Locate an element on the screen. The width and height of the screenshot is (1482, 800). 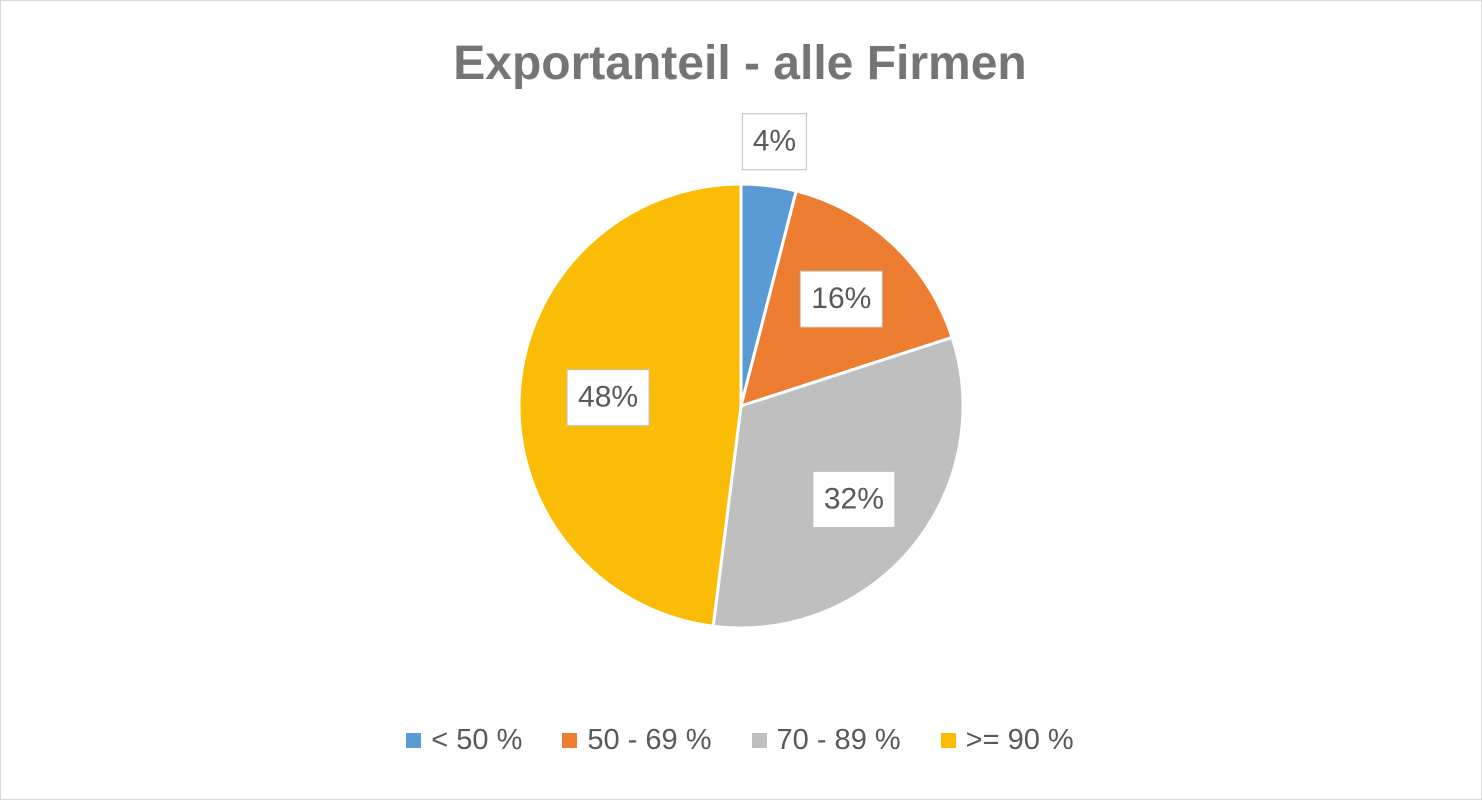
legend-label-4: >= 90 % is located at coordinates (1019, 740).